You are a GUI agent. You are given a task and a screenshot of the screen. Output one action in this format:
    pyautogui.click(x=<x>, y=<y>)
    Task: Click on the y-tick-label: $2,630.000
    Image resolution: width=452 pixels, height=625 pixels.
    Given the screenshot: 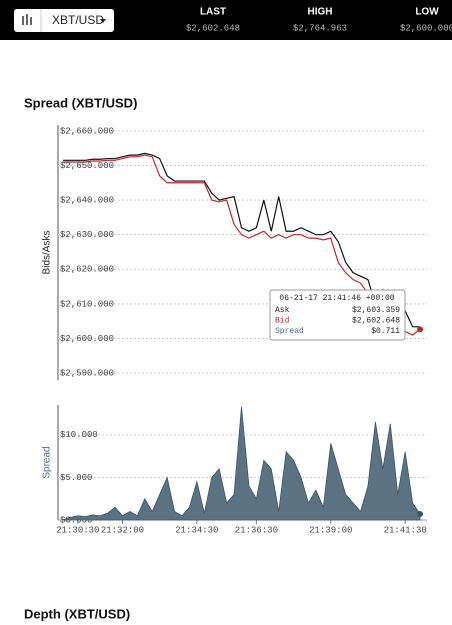 What is the action you would take?
    pyautogui.click(x=87, y=235)
    